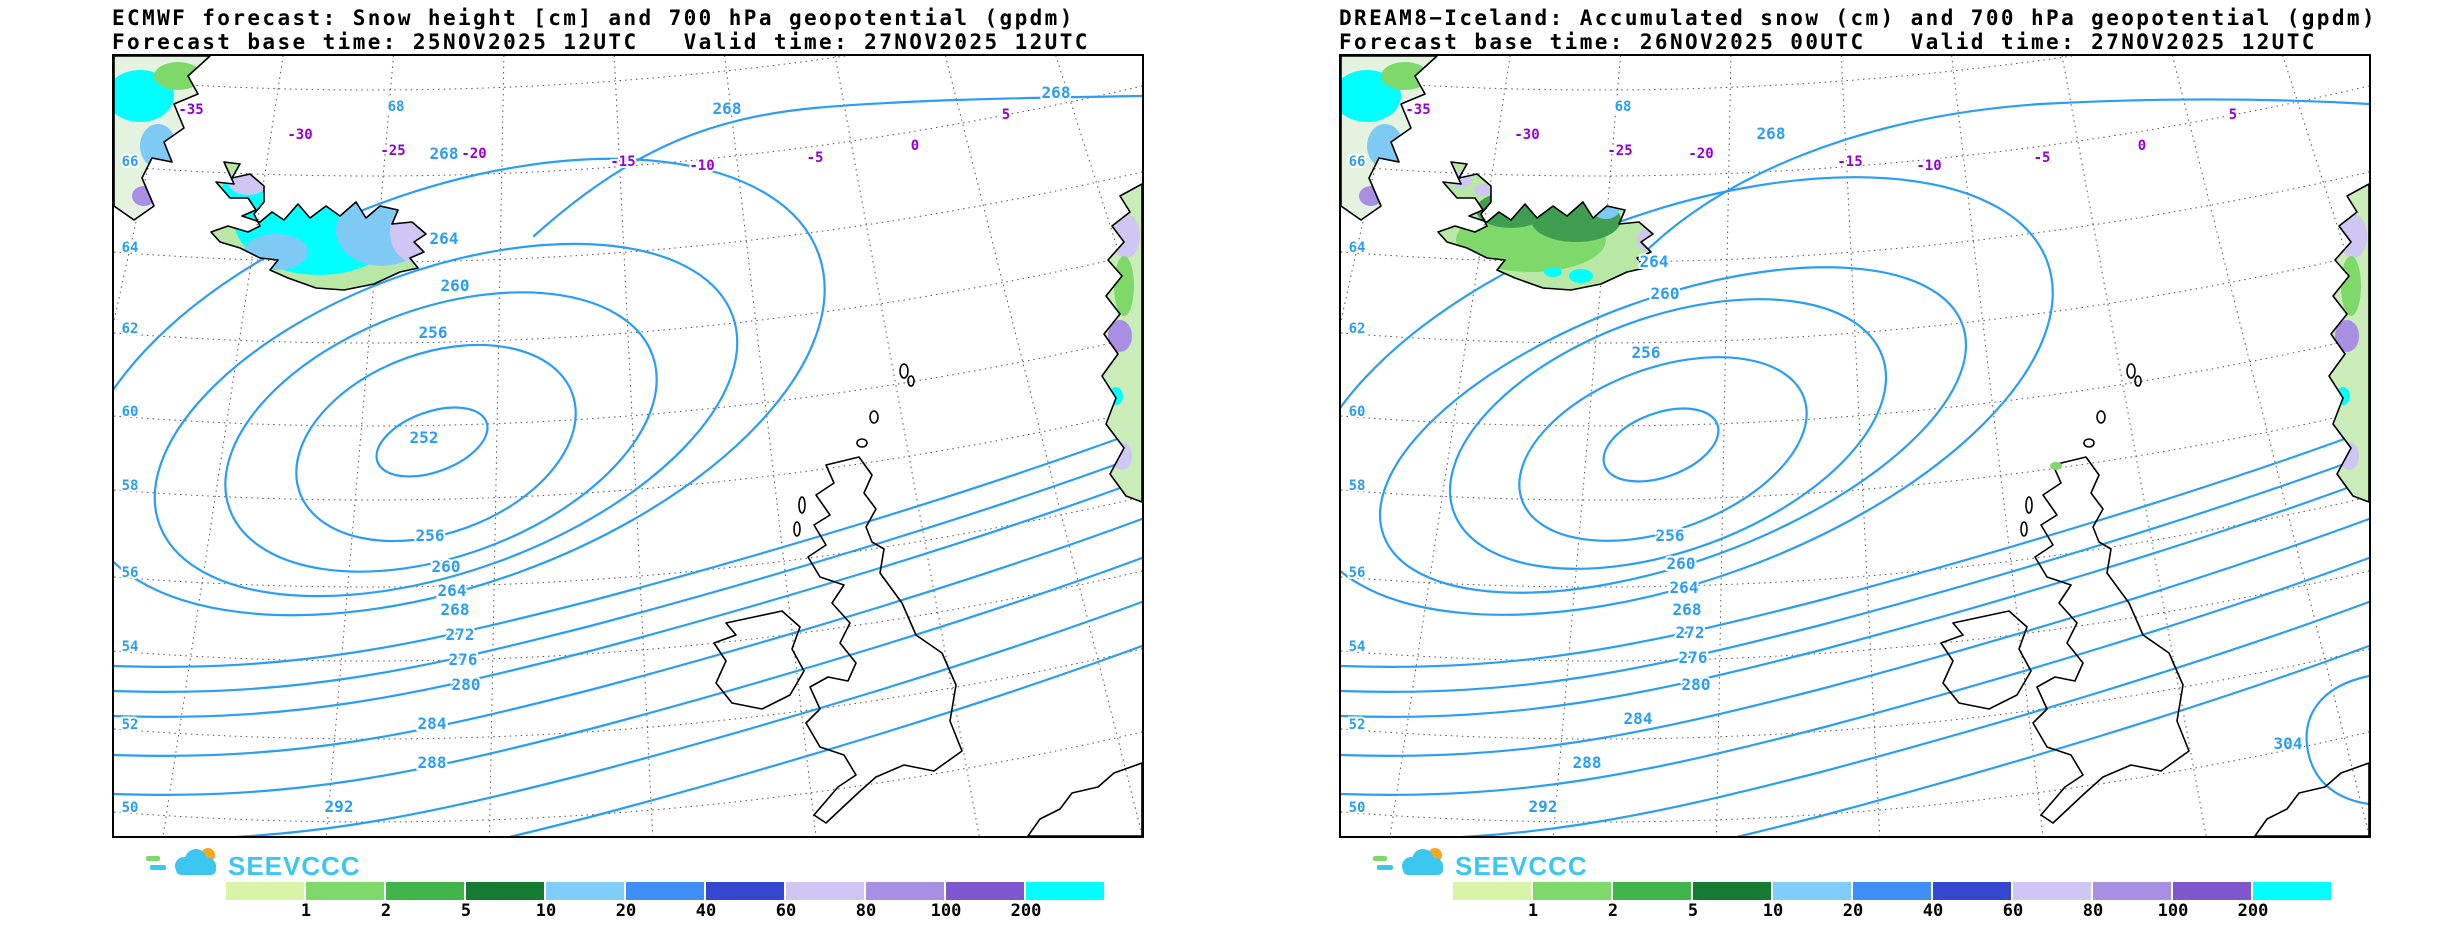 This screenshot has width=2454, height=925. Describe the element at coordinates (2056, 466) in the screenshot. I see `snow-spot` at that location.